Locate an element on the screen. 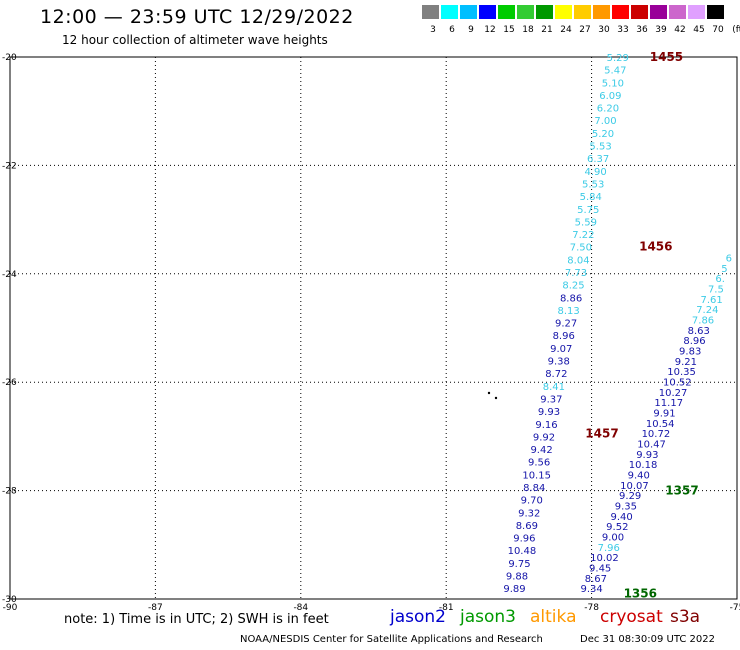 The width and height of the screenshot is (740, 650). lat-tick-label: -22 is located at coordinates (9, 166).